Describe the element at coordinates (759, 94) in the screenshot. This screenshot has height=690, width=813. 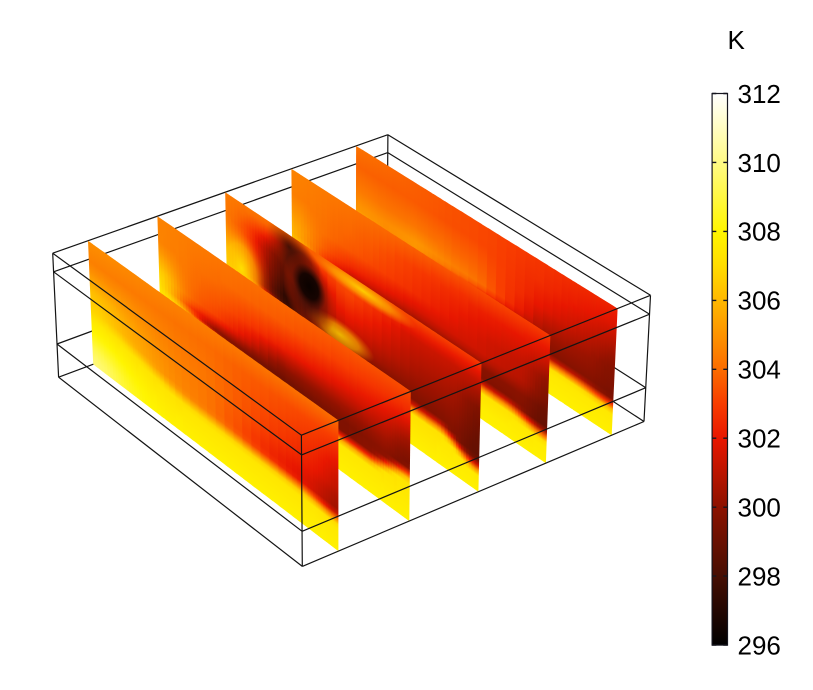
I see `svg-text: 312` at that location.